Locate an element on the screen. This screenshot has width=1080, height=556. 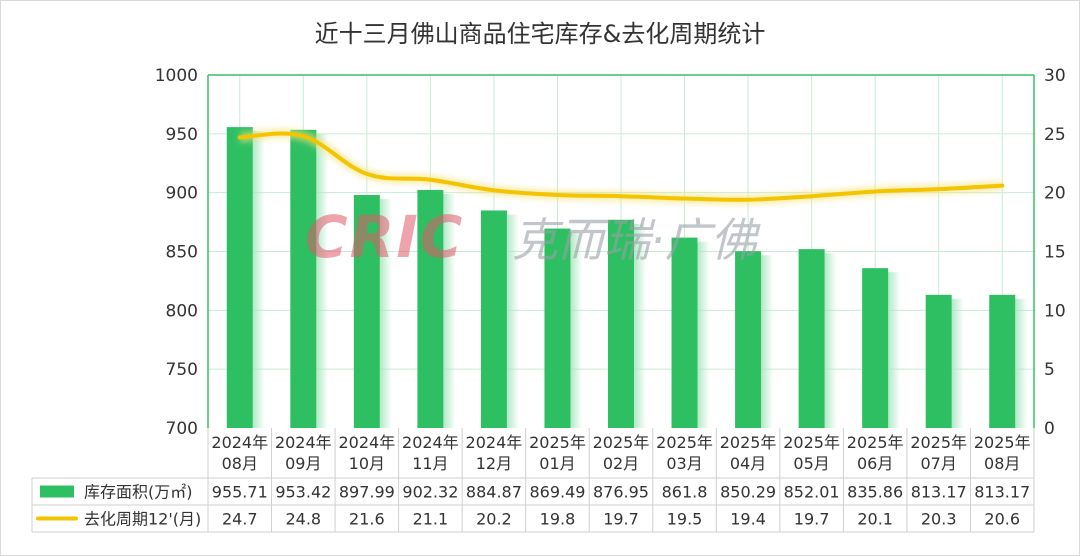
y-right-tick-label: 30 is located at coordinates (1055, 76).